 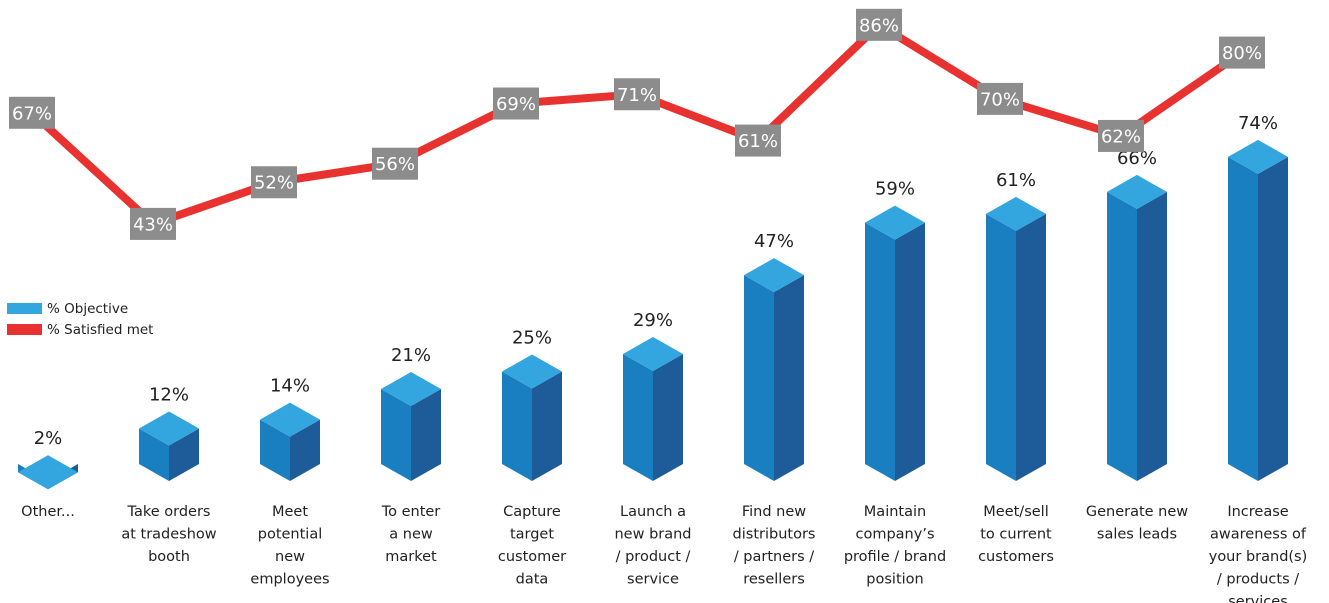 I want to click on bar-value-label-1: 2%, so click(x=48, y=438).